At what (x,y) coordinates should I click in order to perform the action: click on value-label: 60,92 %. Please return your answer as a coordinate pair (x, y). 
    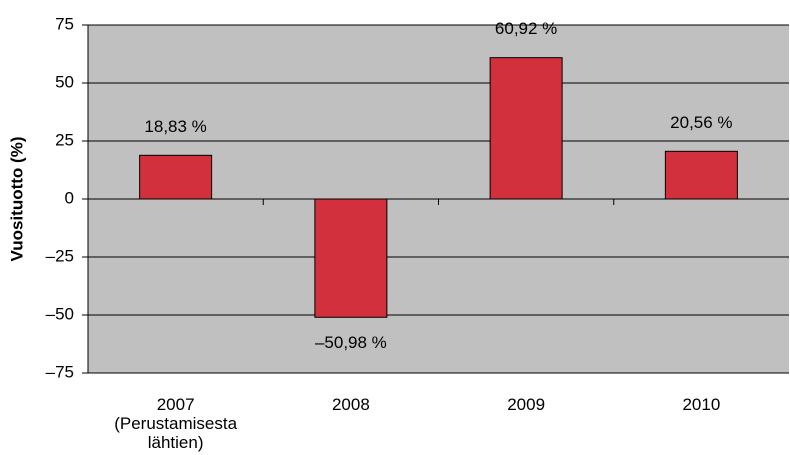
    Looking at the image, I should click on (526, 28).